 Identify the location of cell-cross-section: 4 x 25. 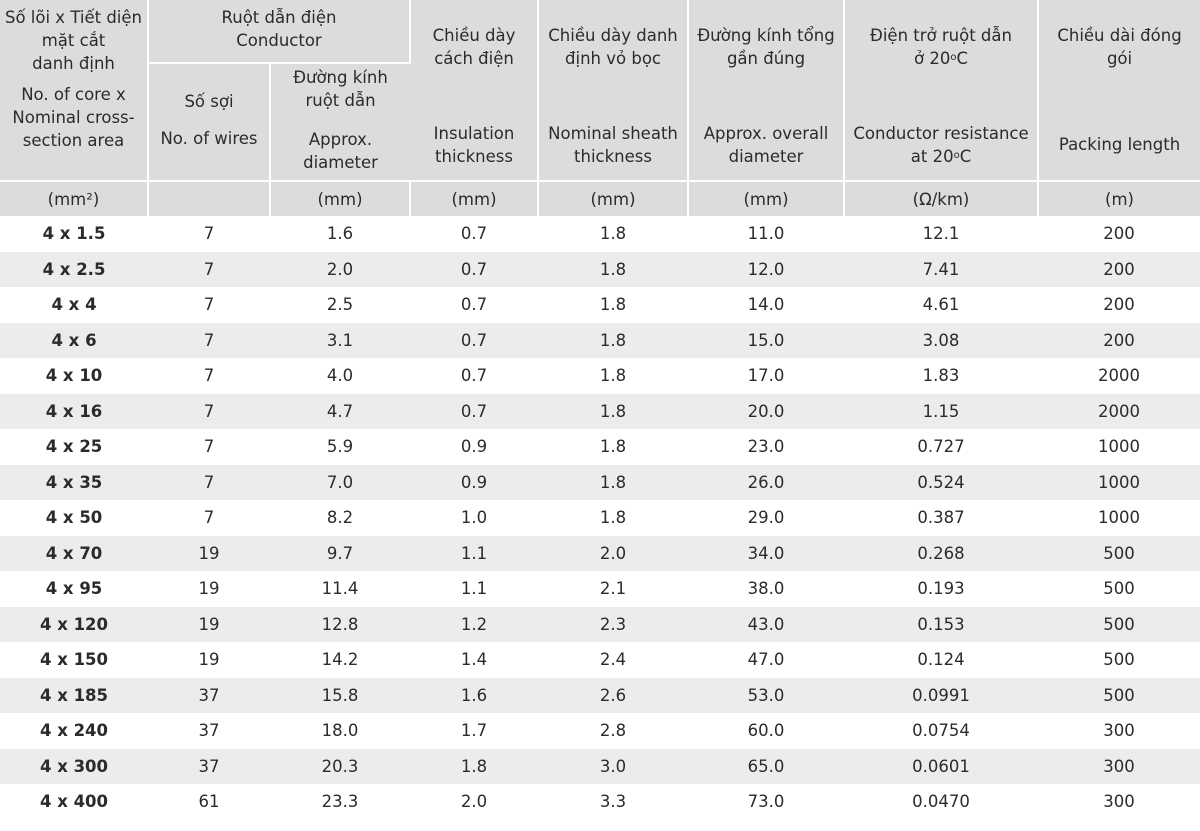
(74, 447).